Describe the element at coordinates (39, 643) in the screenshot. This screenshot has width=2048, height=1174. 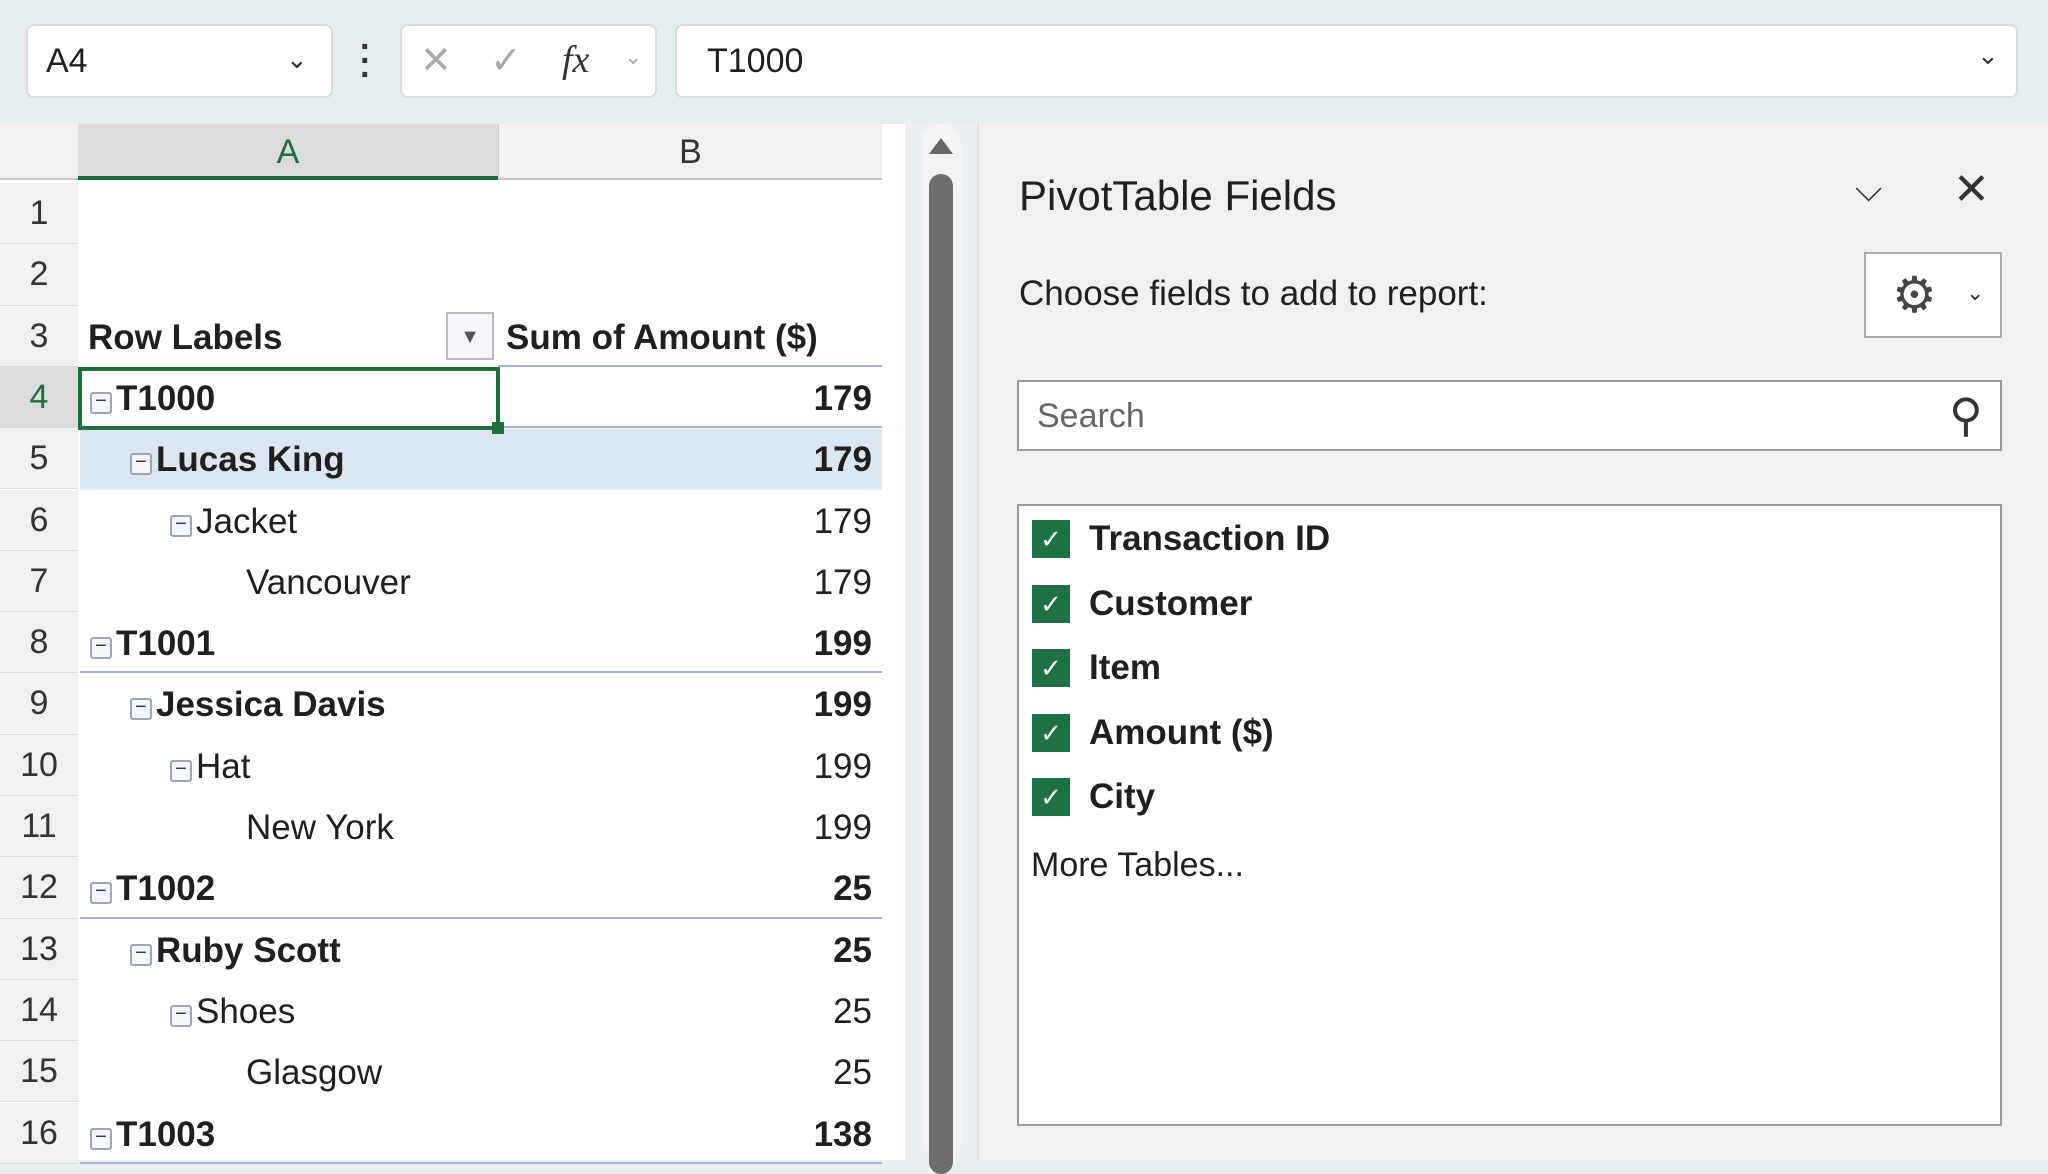
I see `row-header: 8` at that location.